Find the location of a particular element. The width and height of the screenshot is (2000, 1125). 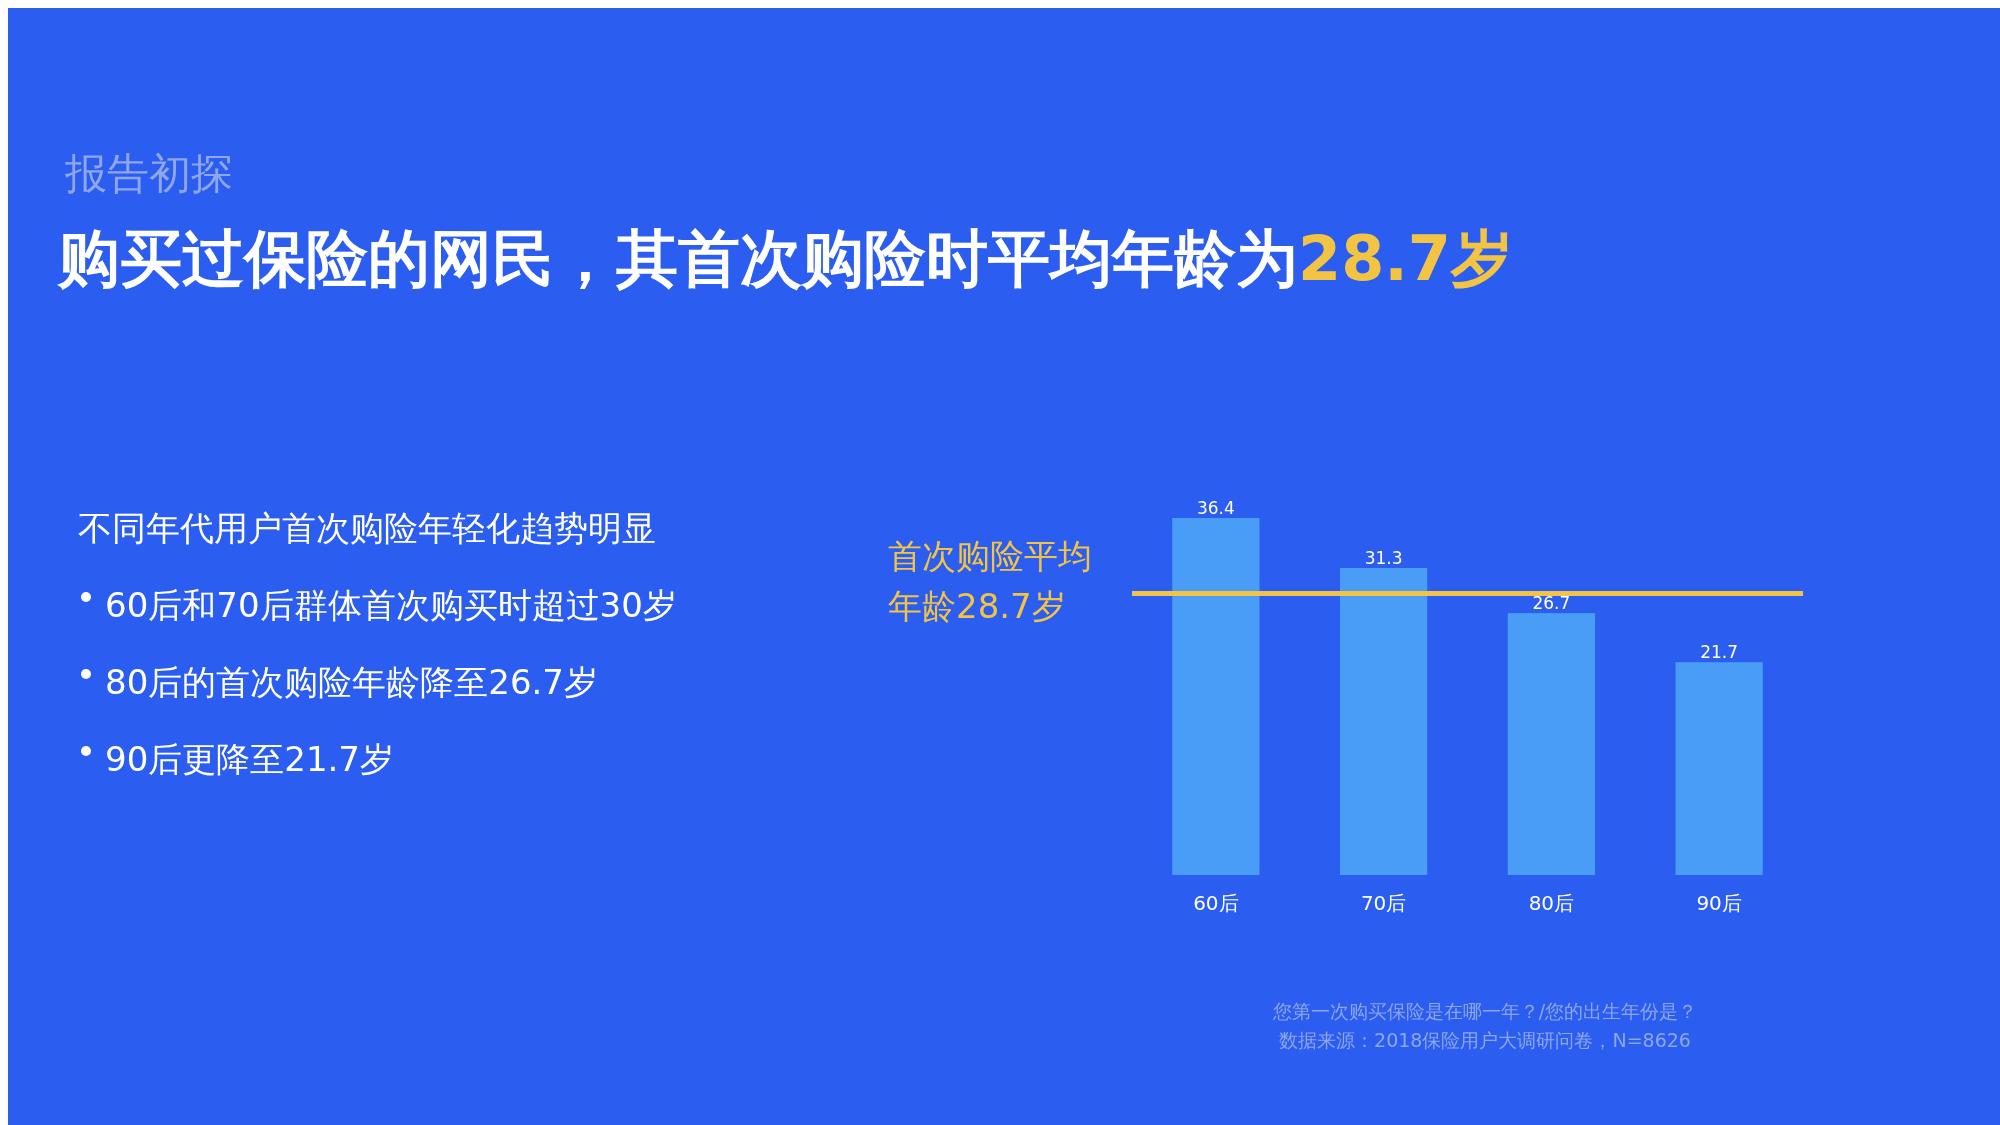

data-label: 36.4 is located at coordinates (1215, 508).